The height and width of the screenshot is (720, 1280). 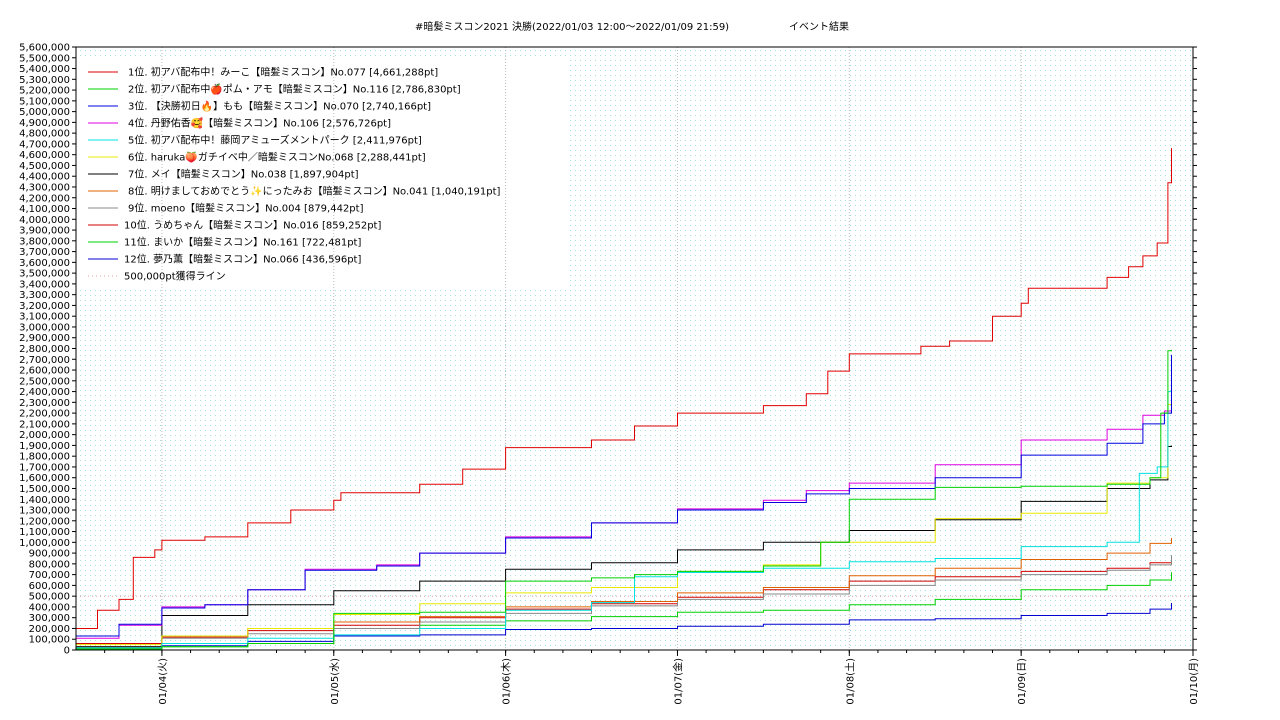 I want to click on y-tick-label: 2,500,000, so click(x=44, y=381).